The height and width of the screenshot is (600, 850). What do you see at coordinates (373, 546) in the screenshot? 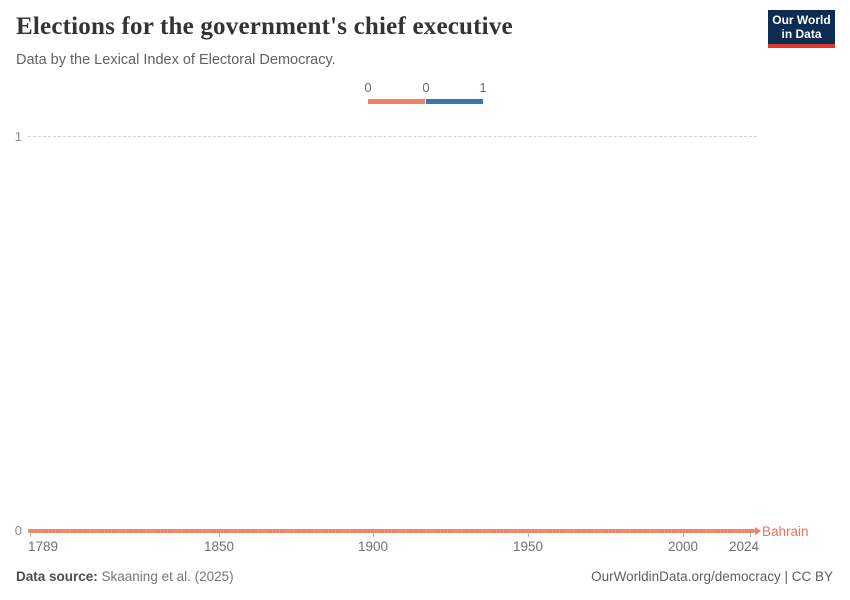
I see `x-axis-label-1900: 1900` at bounding box center [373, 546].